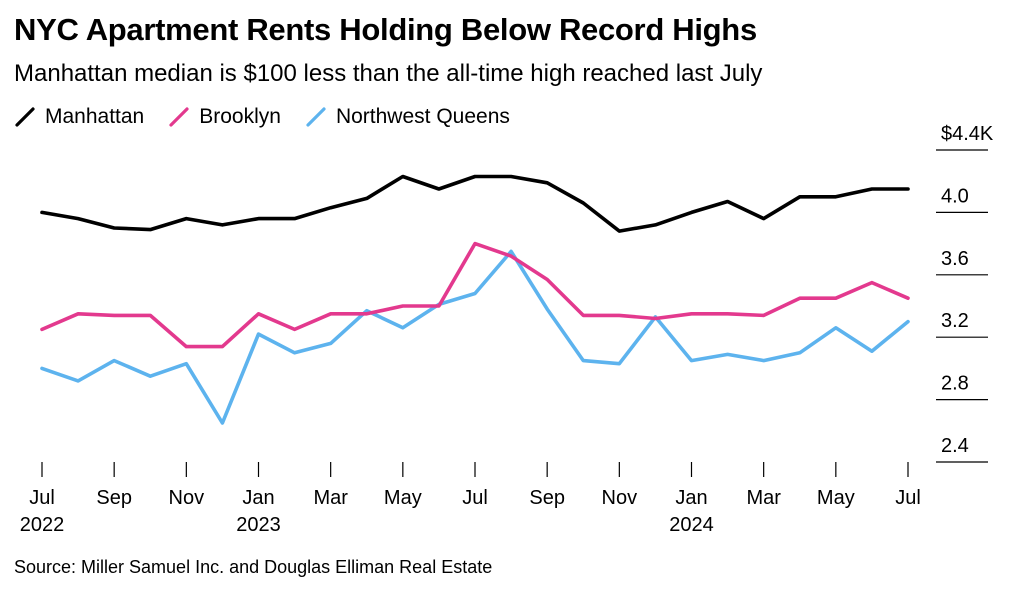  Describe the element at coordinates (187, 498) in the screenshot. I see `x-tick-label-2: Nov` at that location.